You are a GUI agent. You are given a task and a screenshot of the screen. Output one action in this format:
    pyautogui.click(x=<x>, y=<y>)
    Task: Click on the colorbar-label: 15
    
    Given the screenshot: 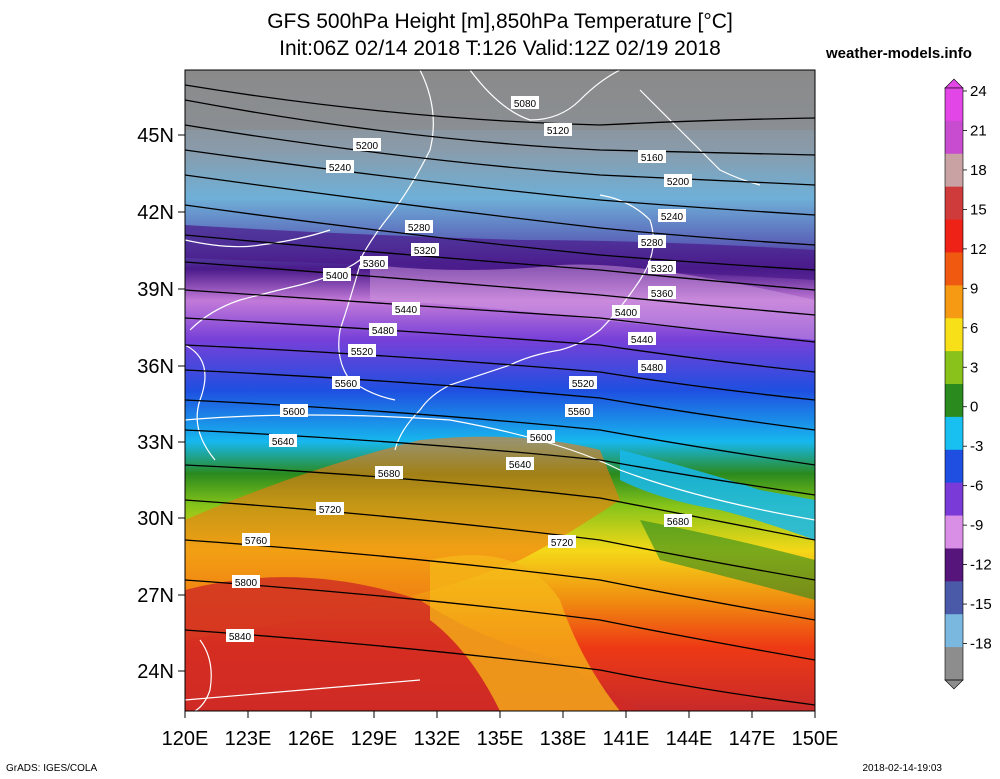 What is the action you would take?
    pyautogui.click(x=978, y=209)
    